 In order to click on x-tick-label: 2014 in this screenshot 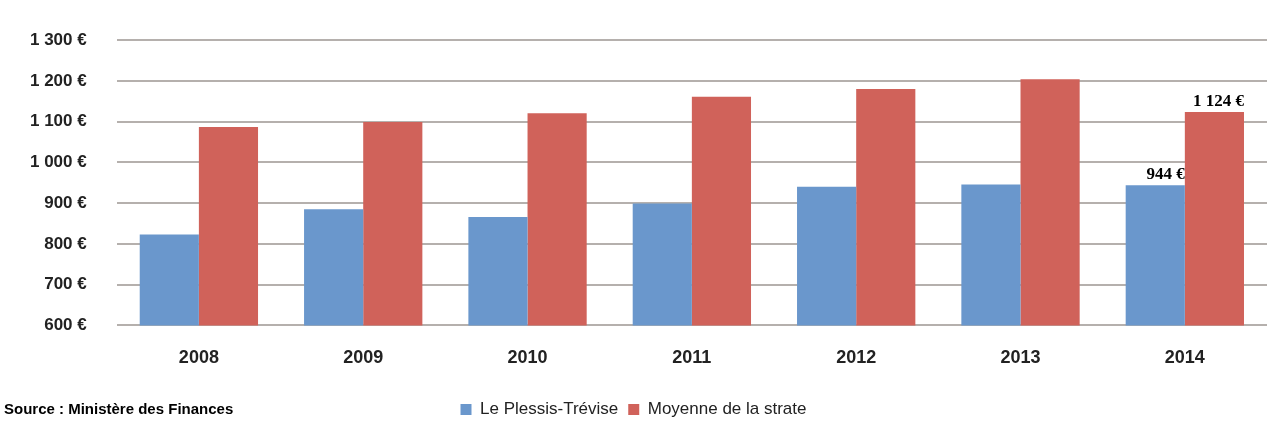, I will do `click(1184, 357)`.